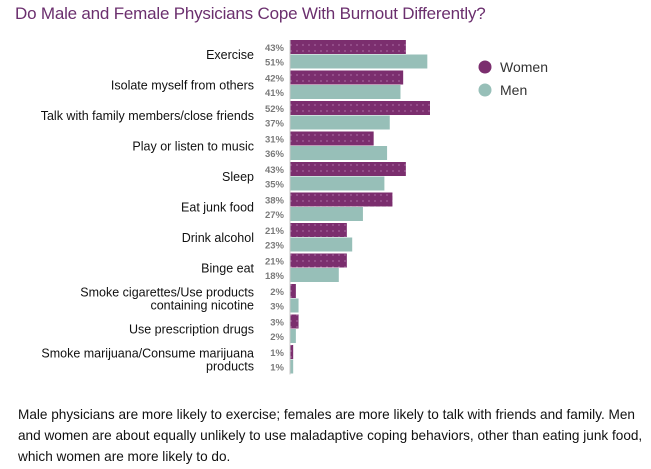 This screenshot has height=469, width=651. I want to click on value-label: 27%, so click(275, 215).